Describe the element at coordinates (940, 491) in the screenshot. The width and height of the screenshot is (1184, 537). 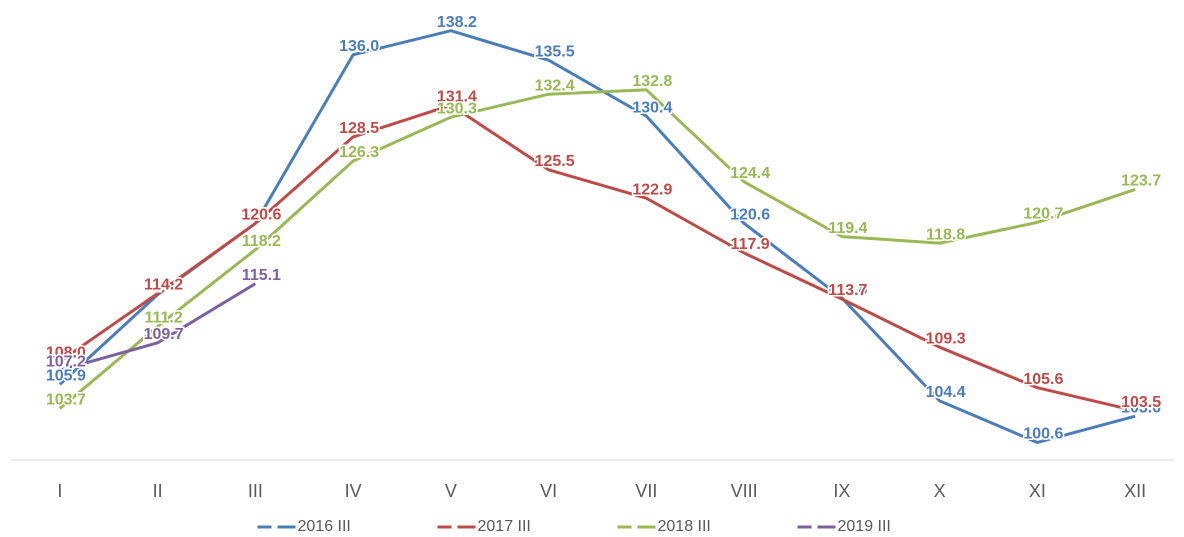
I see `x-tick-label: X` at that location.